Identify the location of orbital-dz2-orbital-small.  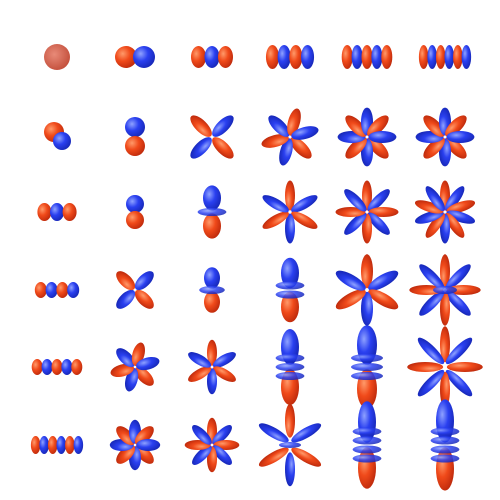
(212, 290).